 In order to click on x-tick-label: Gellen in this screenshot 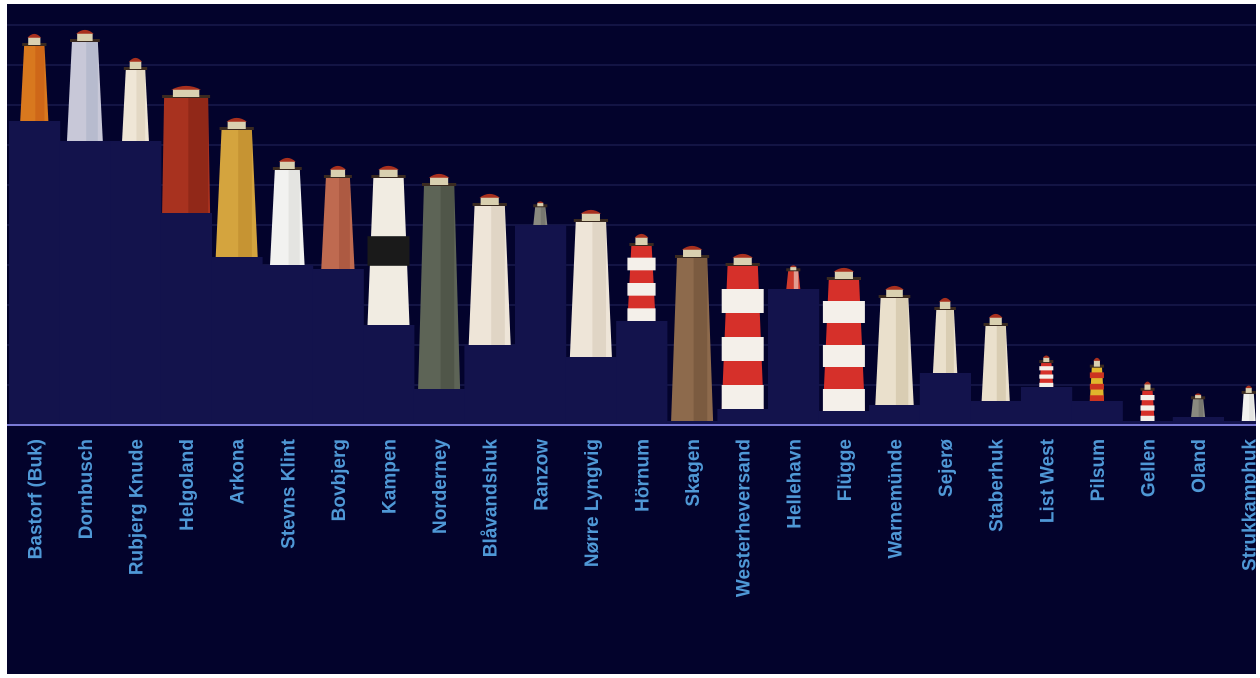, I will do `click(1149, 468)`.